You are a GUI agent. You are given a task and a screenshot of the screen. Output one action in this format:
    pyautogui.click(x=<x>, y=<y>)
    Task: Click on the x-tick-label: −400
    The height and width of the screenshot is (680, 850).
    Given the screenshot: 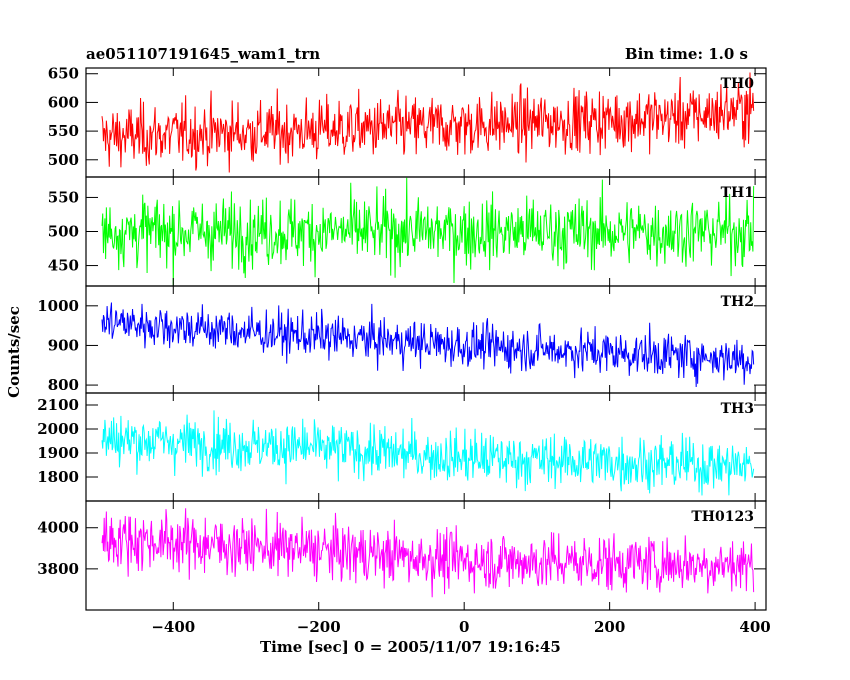 What is the action you would take?
    pyautogui.click(x=173, y=627)
    